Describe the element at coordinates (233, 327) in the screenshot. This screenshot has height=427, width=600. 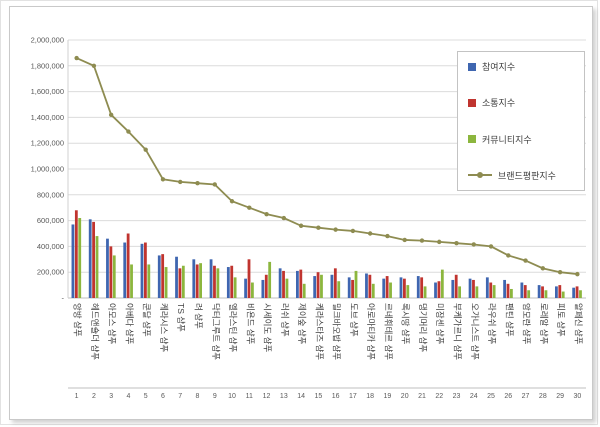
I see `x-category-label: 엘라스틴 샴푸` at that location.